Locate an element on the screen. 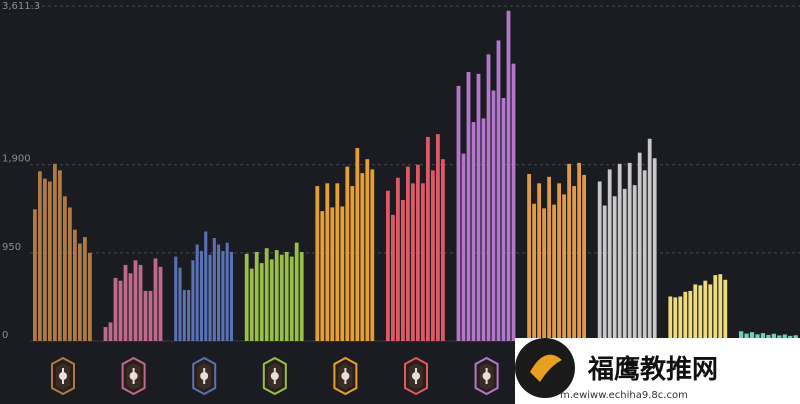  flame-emblem-icon is located at coordinates (416, 376).